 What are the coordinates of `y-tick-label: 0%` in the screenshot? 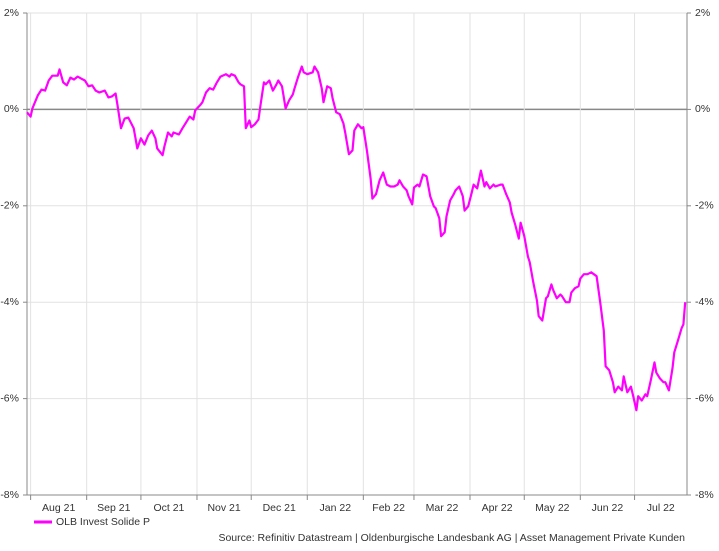 It's located at (11, 109).